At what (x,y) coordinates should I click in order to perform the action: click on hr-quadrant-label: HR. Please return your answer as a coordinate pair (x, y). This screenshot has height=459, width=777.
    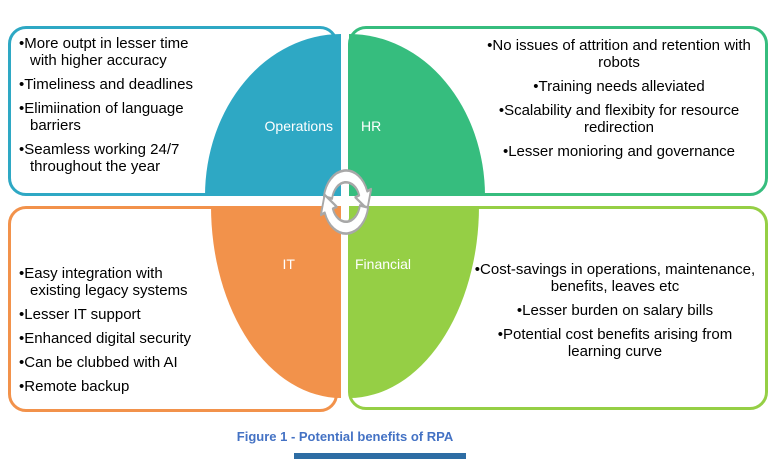
    Looking at the image, I should click on (371, 126).